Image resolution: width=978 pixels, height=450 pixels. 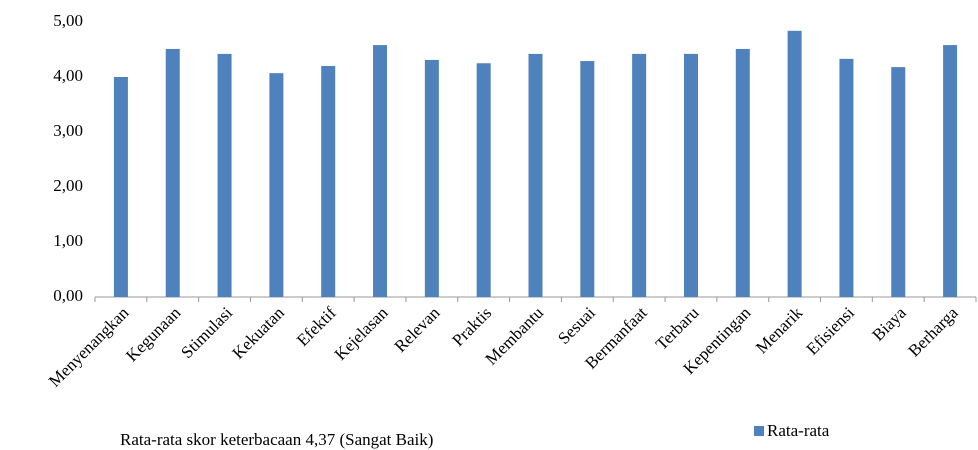 What do you see at coordinates (471, 326) in the screenshot?
I see `x-tick-label: Praktis` at bounding box center [471, 326].